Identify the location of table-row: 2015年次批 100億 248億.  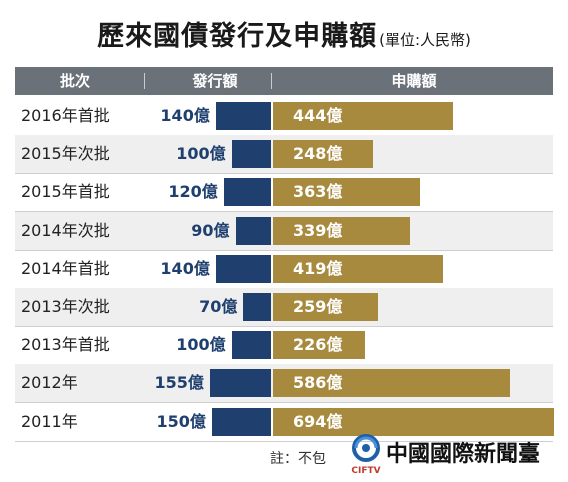
(284, 155).